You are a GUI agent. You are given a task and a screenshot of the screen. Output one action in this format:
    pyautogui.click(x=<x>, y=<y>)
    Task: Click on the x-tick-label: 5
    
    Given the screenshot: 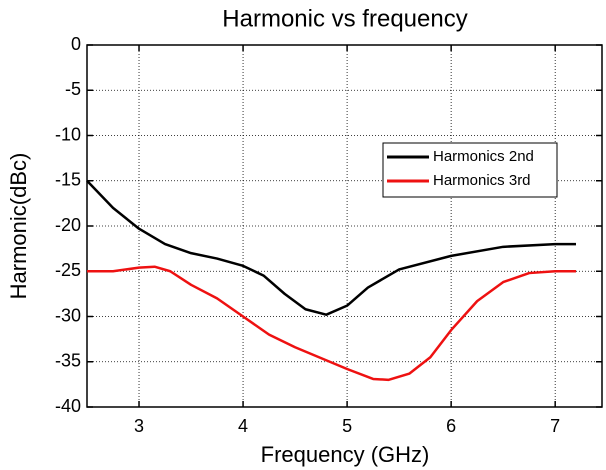 What is the action you would take?
    pyautogui.click(x=347, y=426)
    